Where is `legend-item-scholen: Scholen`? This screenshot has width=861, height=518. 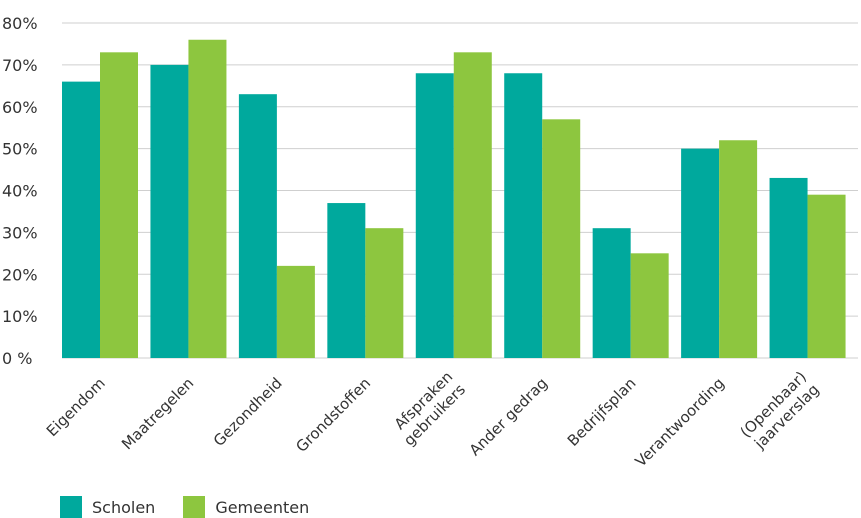 legend-item-scholen: Scholen is located at coordinates (107, 507).